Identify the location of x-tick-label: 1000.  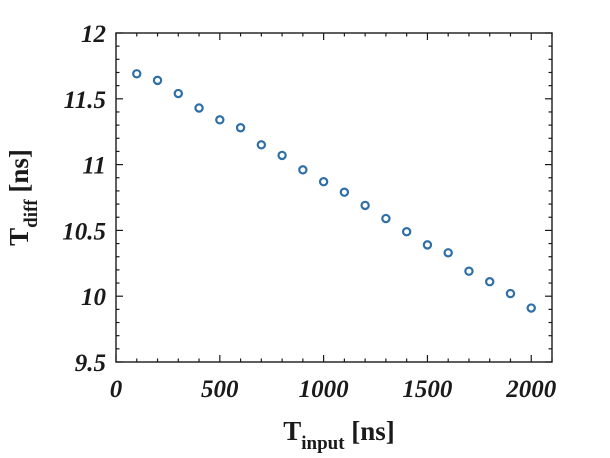
(324, 389).